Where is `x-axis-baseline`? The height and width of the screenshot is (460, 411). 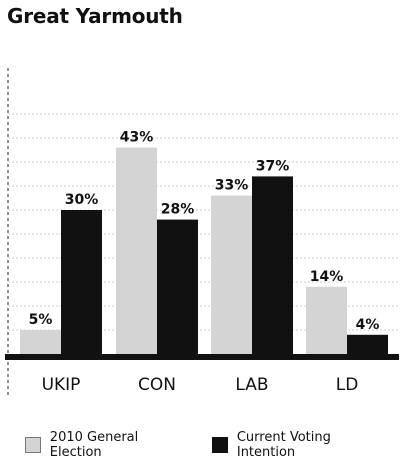 x-axis-baseline is located at coordinates (202, 357).